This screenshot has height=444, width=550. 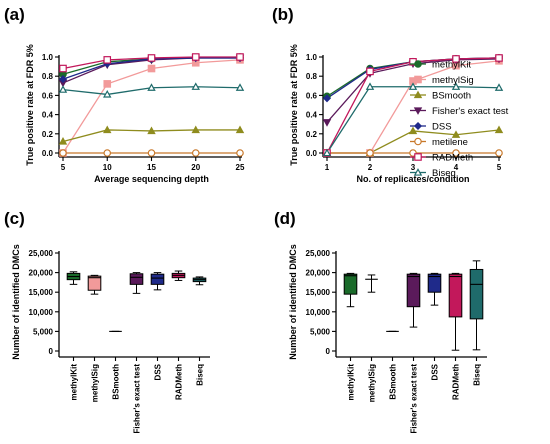 What do you see at coordinates (442, 127) in the screenshot?
I see `legend-label-dss: DSS` at bounding box center [442, 127].